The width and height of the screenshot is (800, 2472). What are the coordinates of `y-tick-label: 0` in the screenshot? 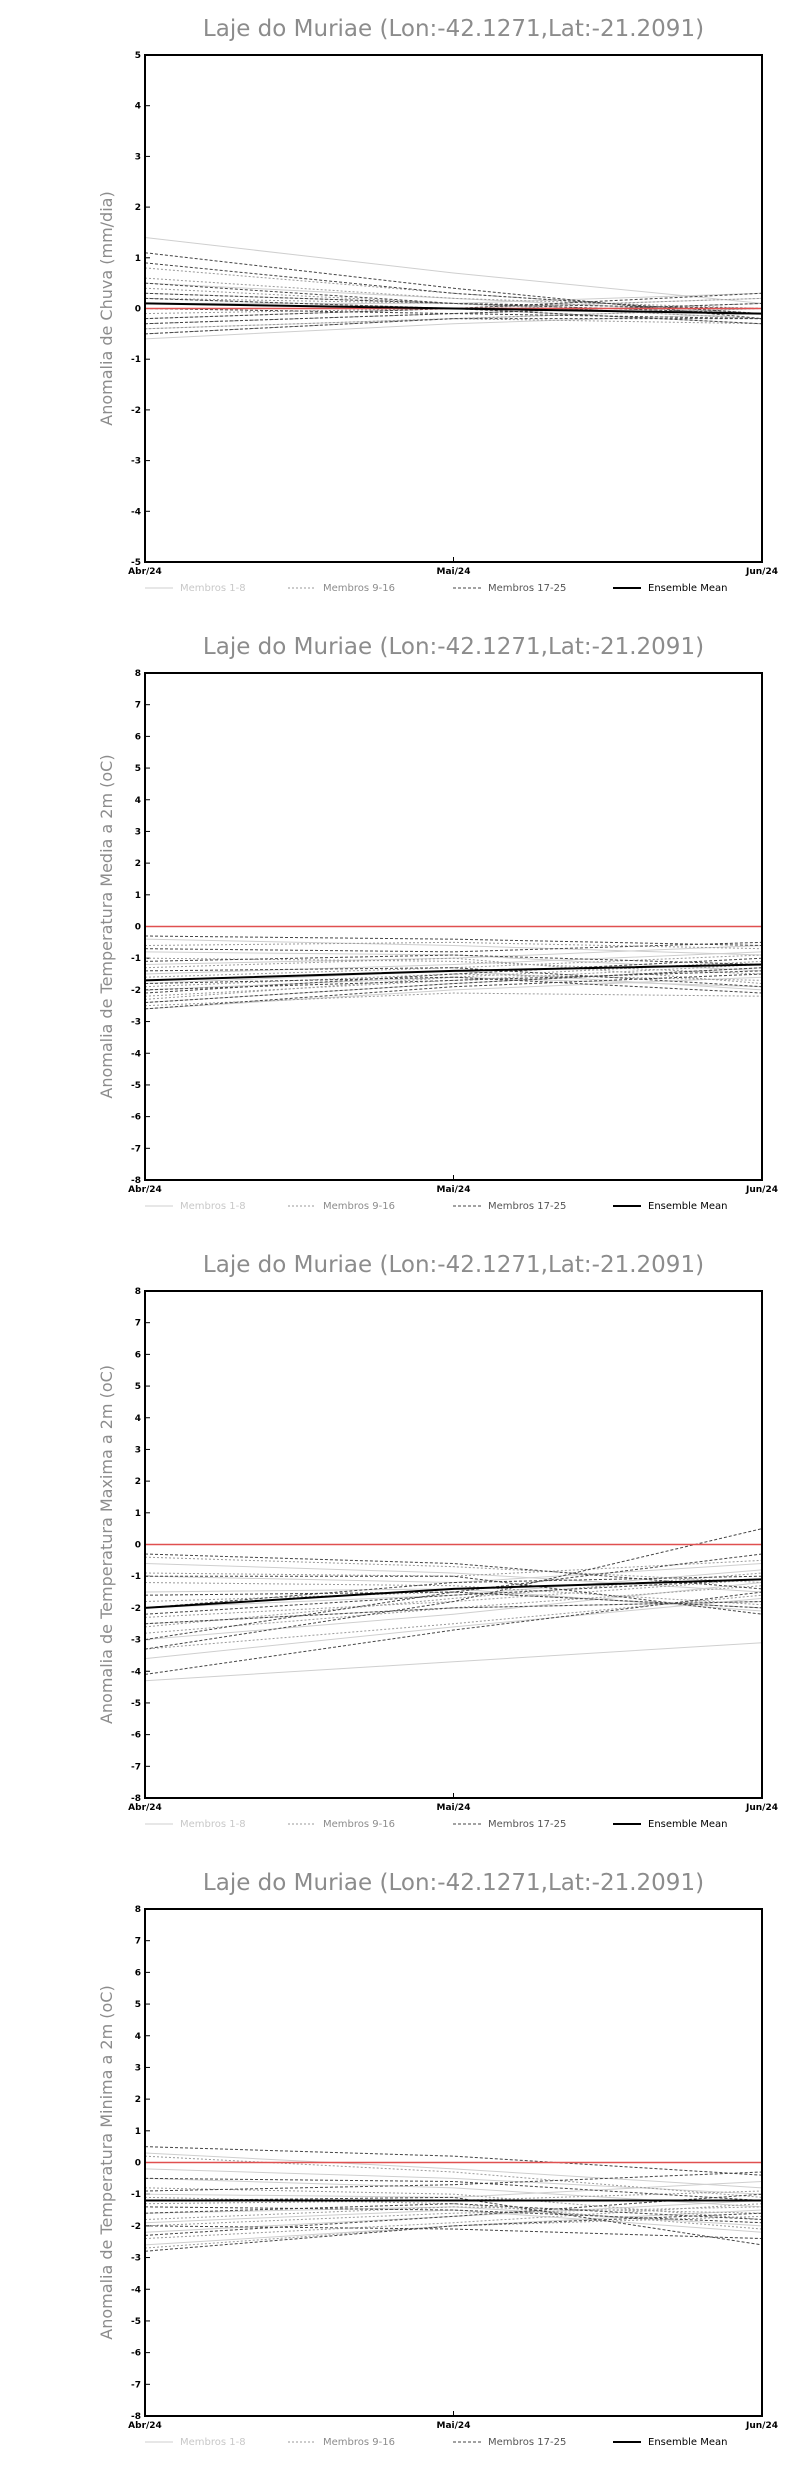 It's located at (138, 928).